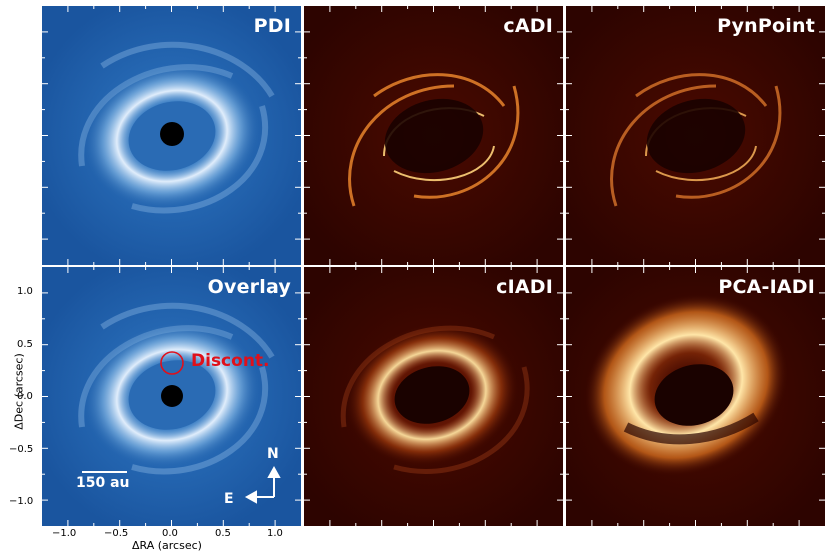  What do you see at coordinates (170, 533) in the screenshot?
I see `xtick-label: 0.0` at bounding box center [170, 533].